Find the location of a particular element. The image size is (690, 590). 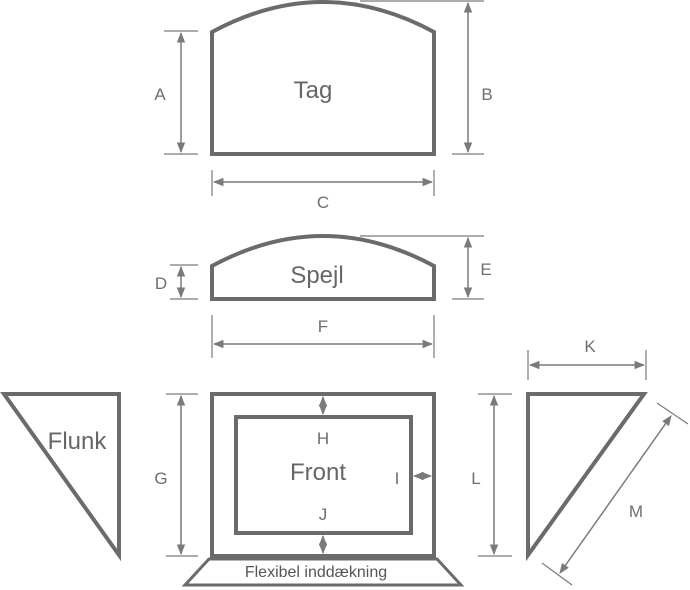

dimension-l-label: L is located at coordinates (475, 478).